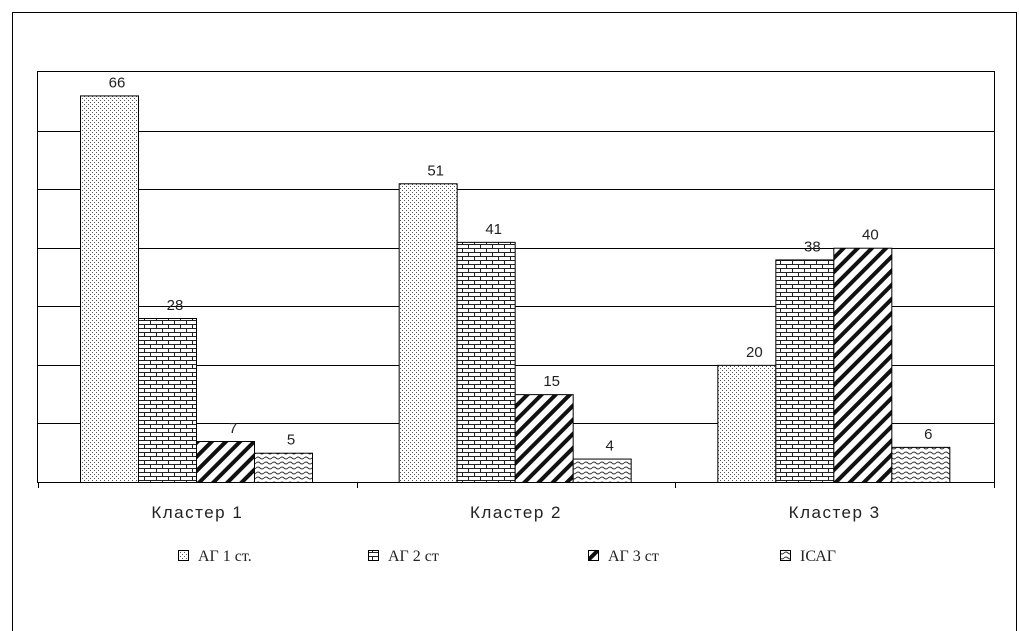 The width and height of the screenshot is (1019, 631). I want to click on legend-label: АГ 3 ст, so click(633, 556).